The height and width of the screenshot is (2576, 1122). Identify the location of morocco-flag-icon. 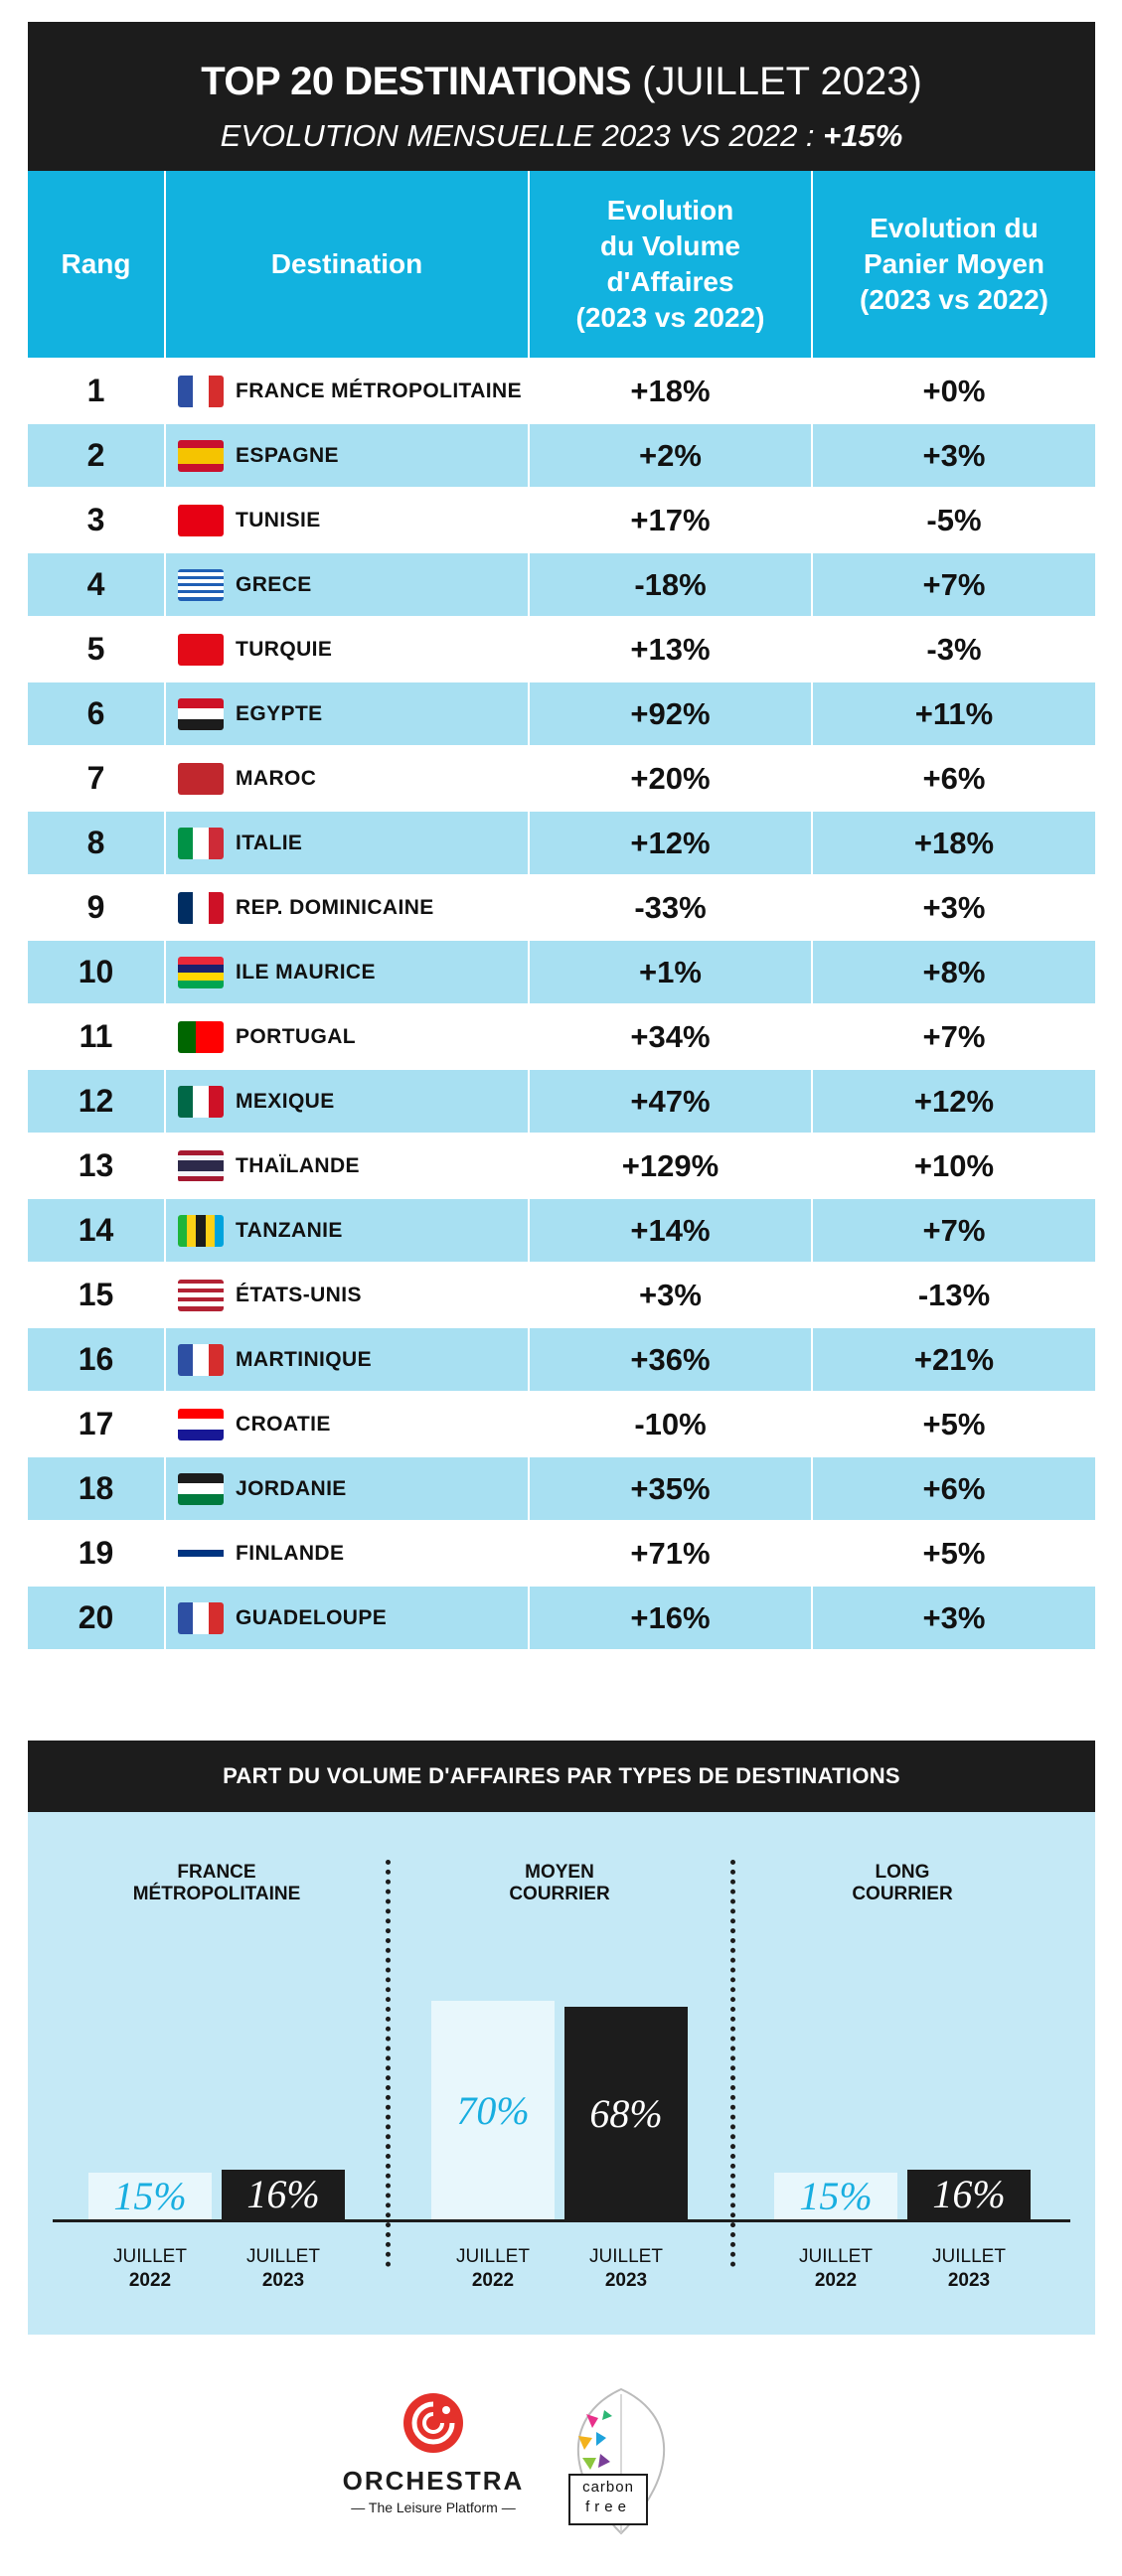
(201, 778).